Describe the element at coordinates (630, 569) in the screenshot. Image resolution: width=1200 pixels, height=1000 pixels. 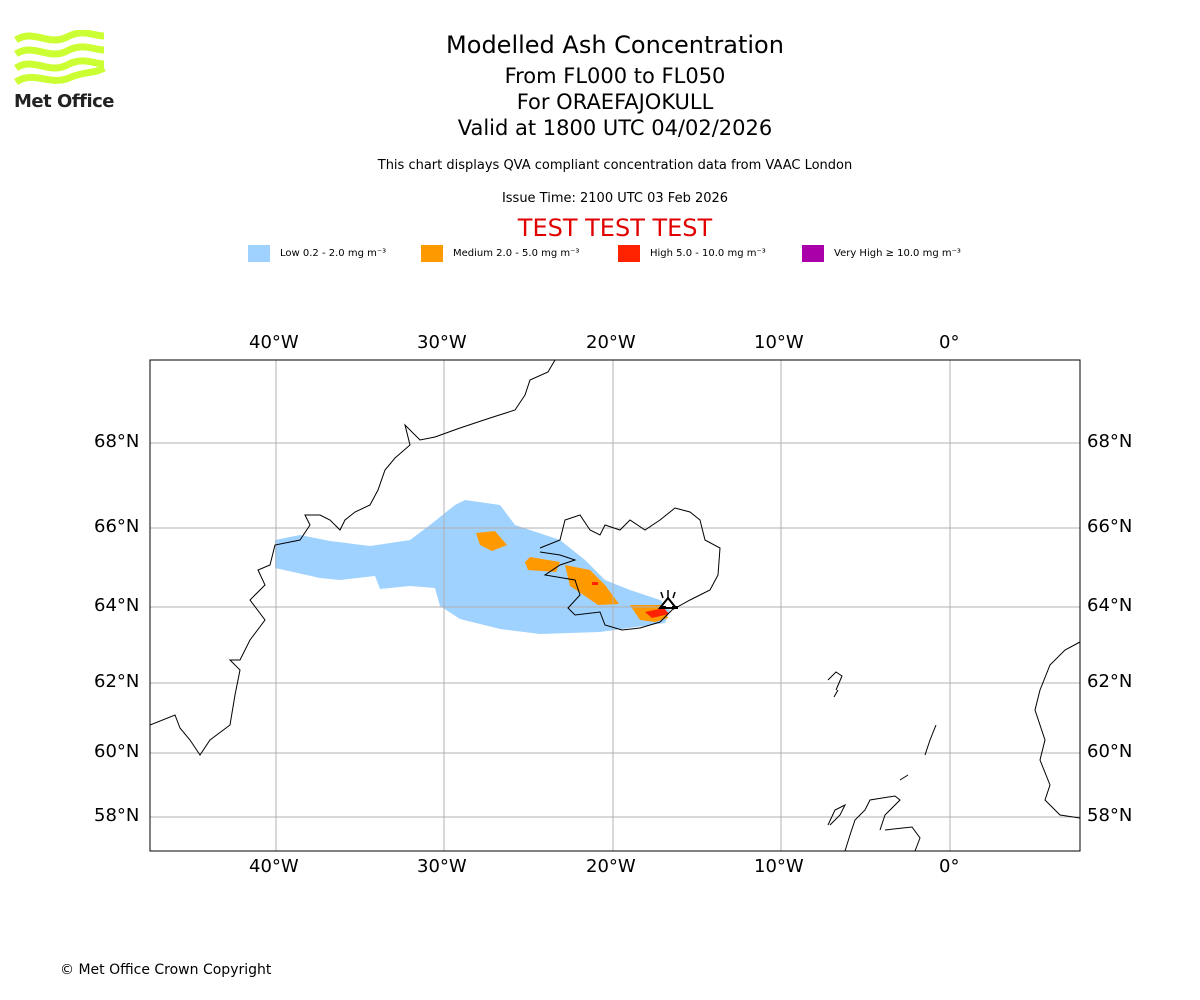
I see `iceland-coastline` at that location.